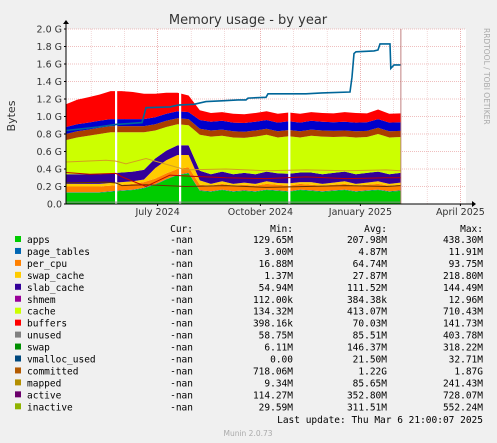 The image size is (497, 443). I want to click on line-active, so click(233, 164).